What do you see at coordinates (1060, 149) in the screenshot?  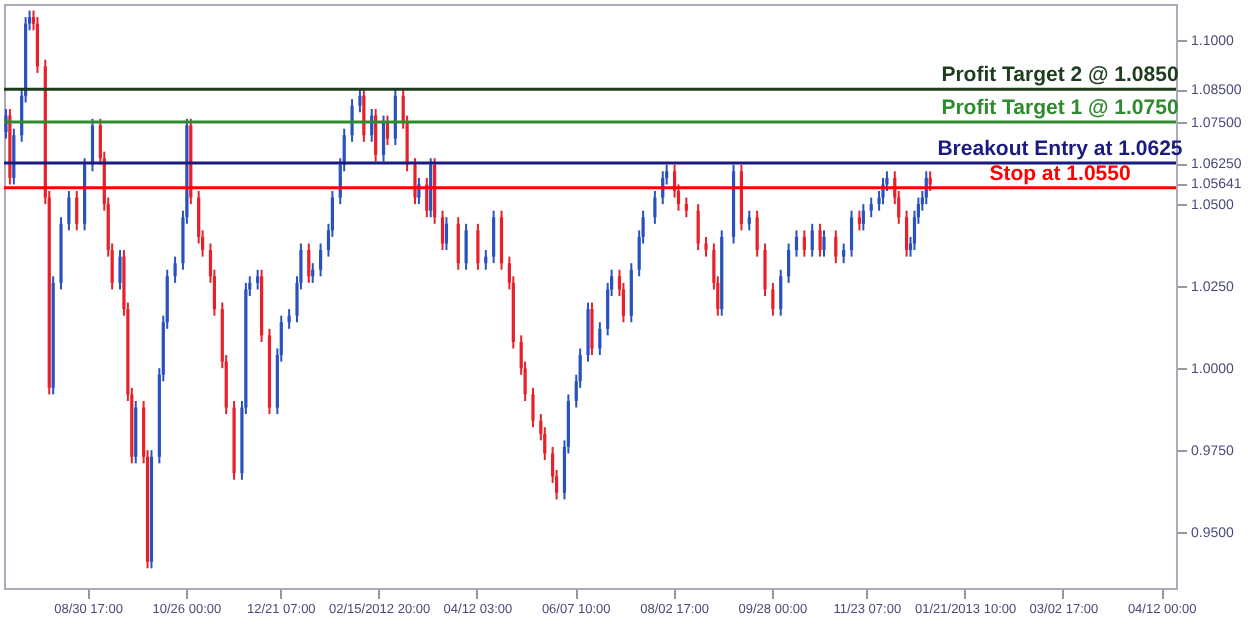 I see `ref-line-label: Breakout Entry at 1.0625` at bounding box center [1060, 149].